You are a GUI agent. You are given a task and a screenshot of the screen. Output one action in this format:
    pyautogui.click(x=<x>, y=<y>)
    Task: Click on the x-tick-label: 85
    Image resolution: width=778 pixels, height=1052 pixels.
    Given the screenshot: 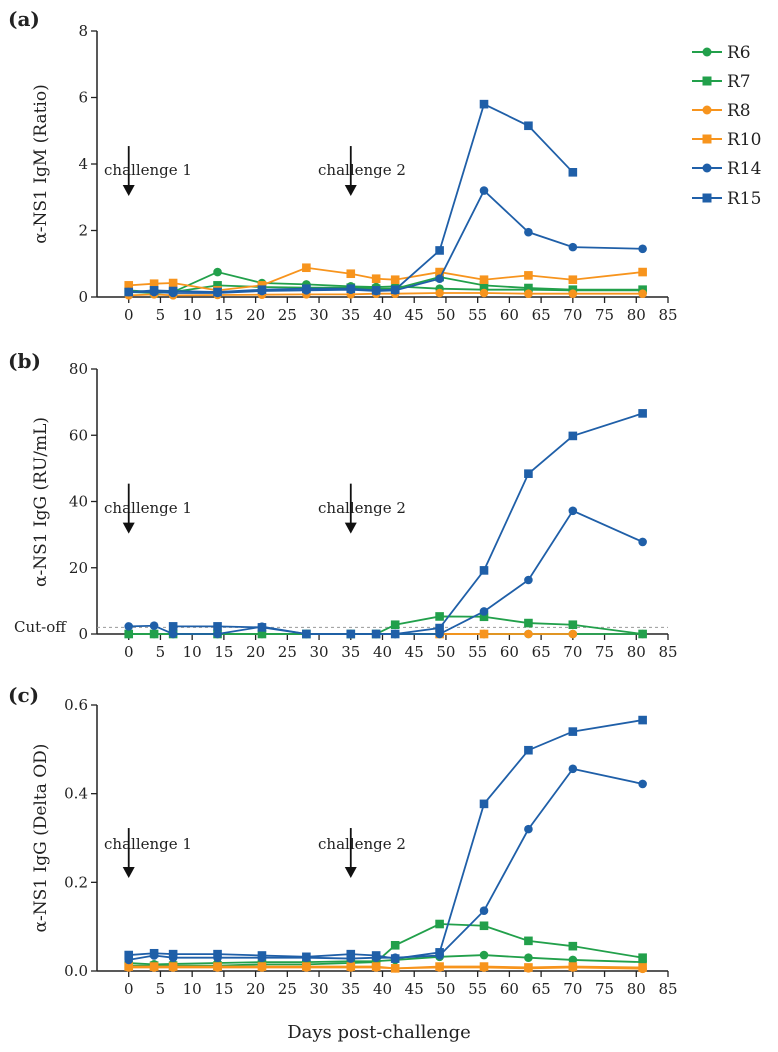 What is the action you would take?
    pyautogui.click(x=667, y=315)
    